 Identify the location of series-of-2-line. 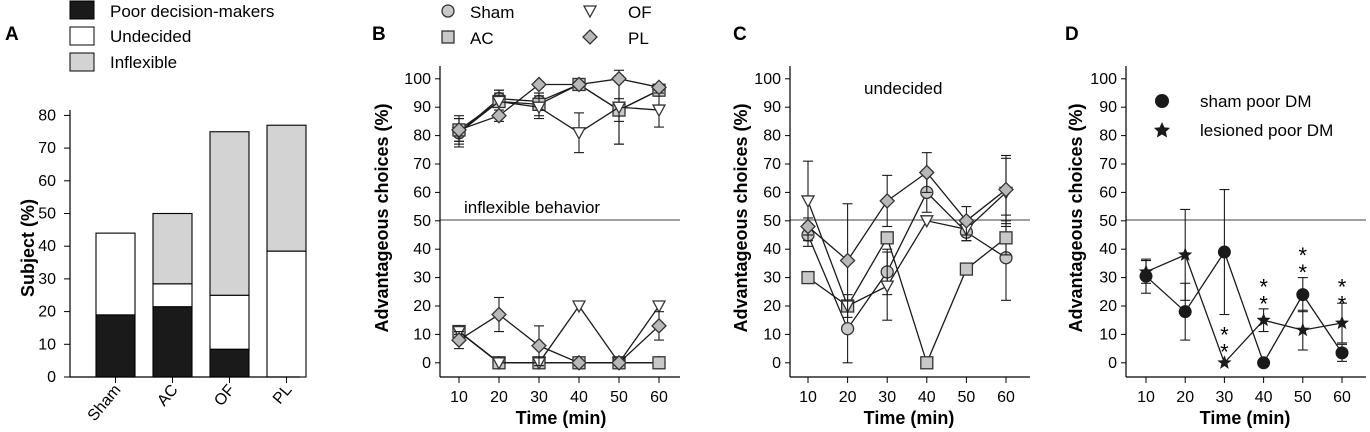
(907, 249).